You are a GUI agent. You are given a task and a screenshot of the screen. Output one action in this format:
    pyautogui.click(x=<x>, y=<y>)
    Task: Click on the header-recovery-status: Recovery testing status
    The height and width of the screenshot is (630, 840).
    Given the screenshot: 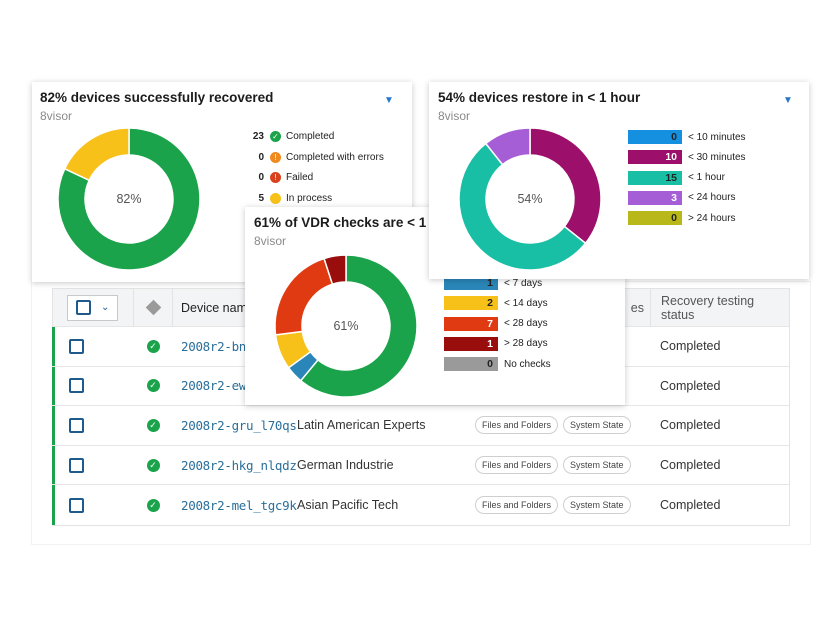 What is the action you would take?
    pyautogui.click(x=719, y=307)
    